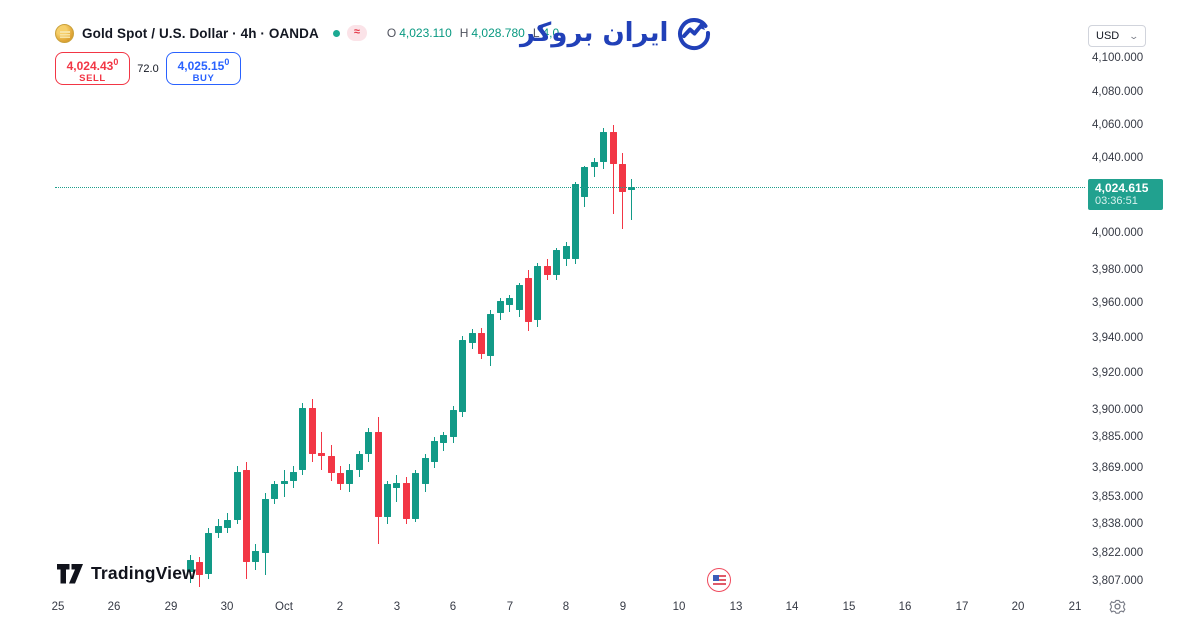 The image size is (1200, 628). Describe the element at coordinates (148, 68) in the screenshot. I see `spread-value: 72.0` at that location.